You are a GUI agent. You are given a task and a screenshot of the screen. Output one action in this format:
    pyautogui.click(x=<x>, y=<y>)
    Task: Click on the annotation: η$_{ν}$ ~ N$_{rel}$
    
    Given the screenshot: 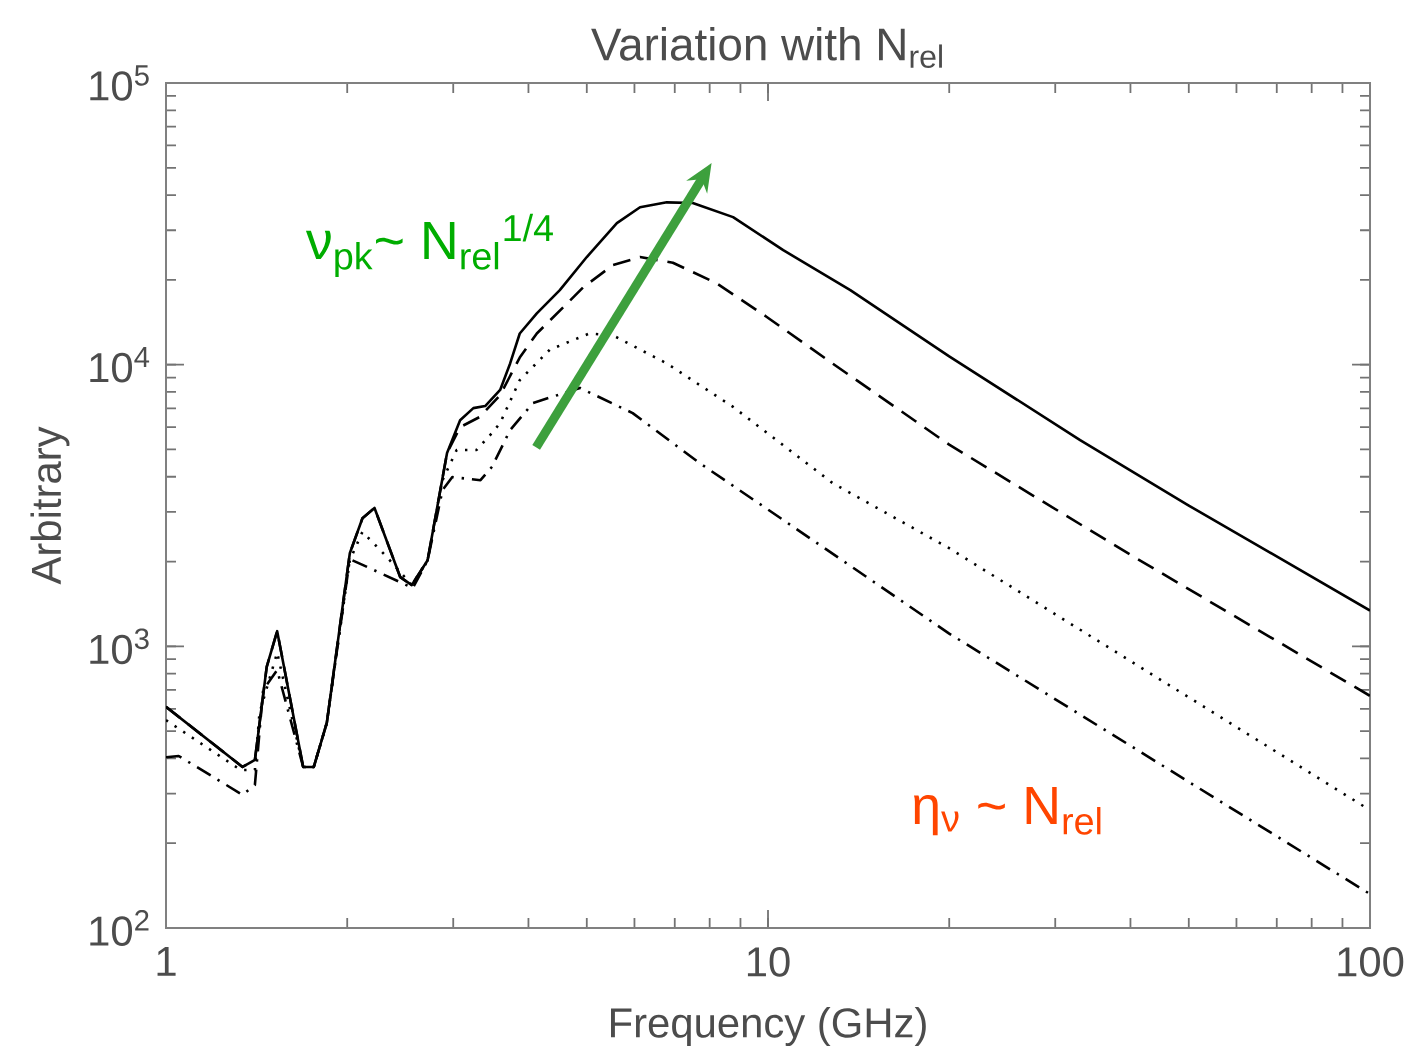 What is the action you would take?
    pyautogui.click(x=1007, y=811)
    